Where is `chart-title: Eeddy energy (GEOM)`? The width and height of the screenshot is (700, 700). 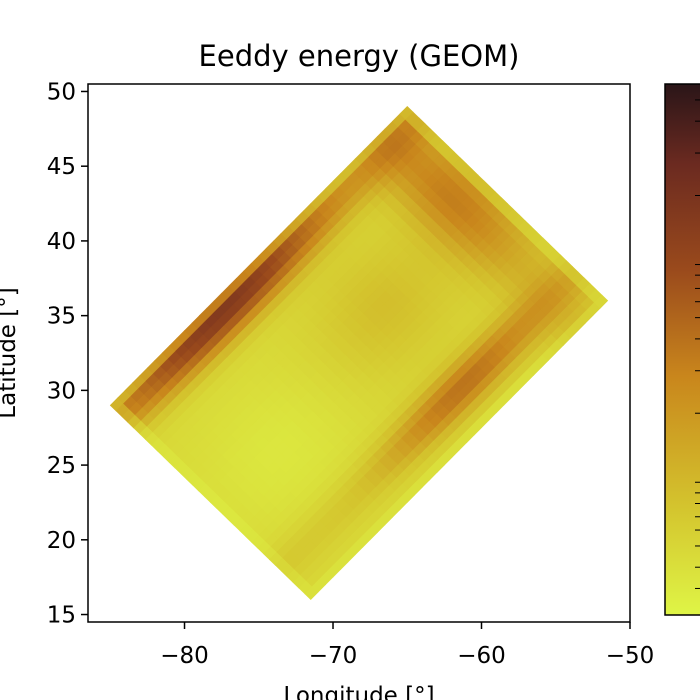
chart-title: Eeddy energy (GEOM) is located at coordinates (359, 56).